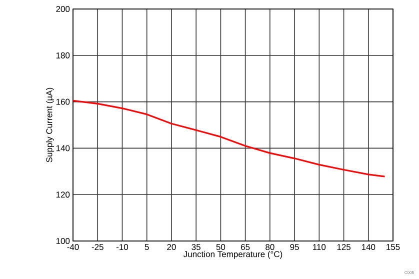  Describe the element at coordinates (146, 247) in the screenshot. I see `x-tick-label: 5` at that location.